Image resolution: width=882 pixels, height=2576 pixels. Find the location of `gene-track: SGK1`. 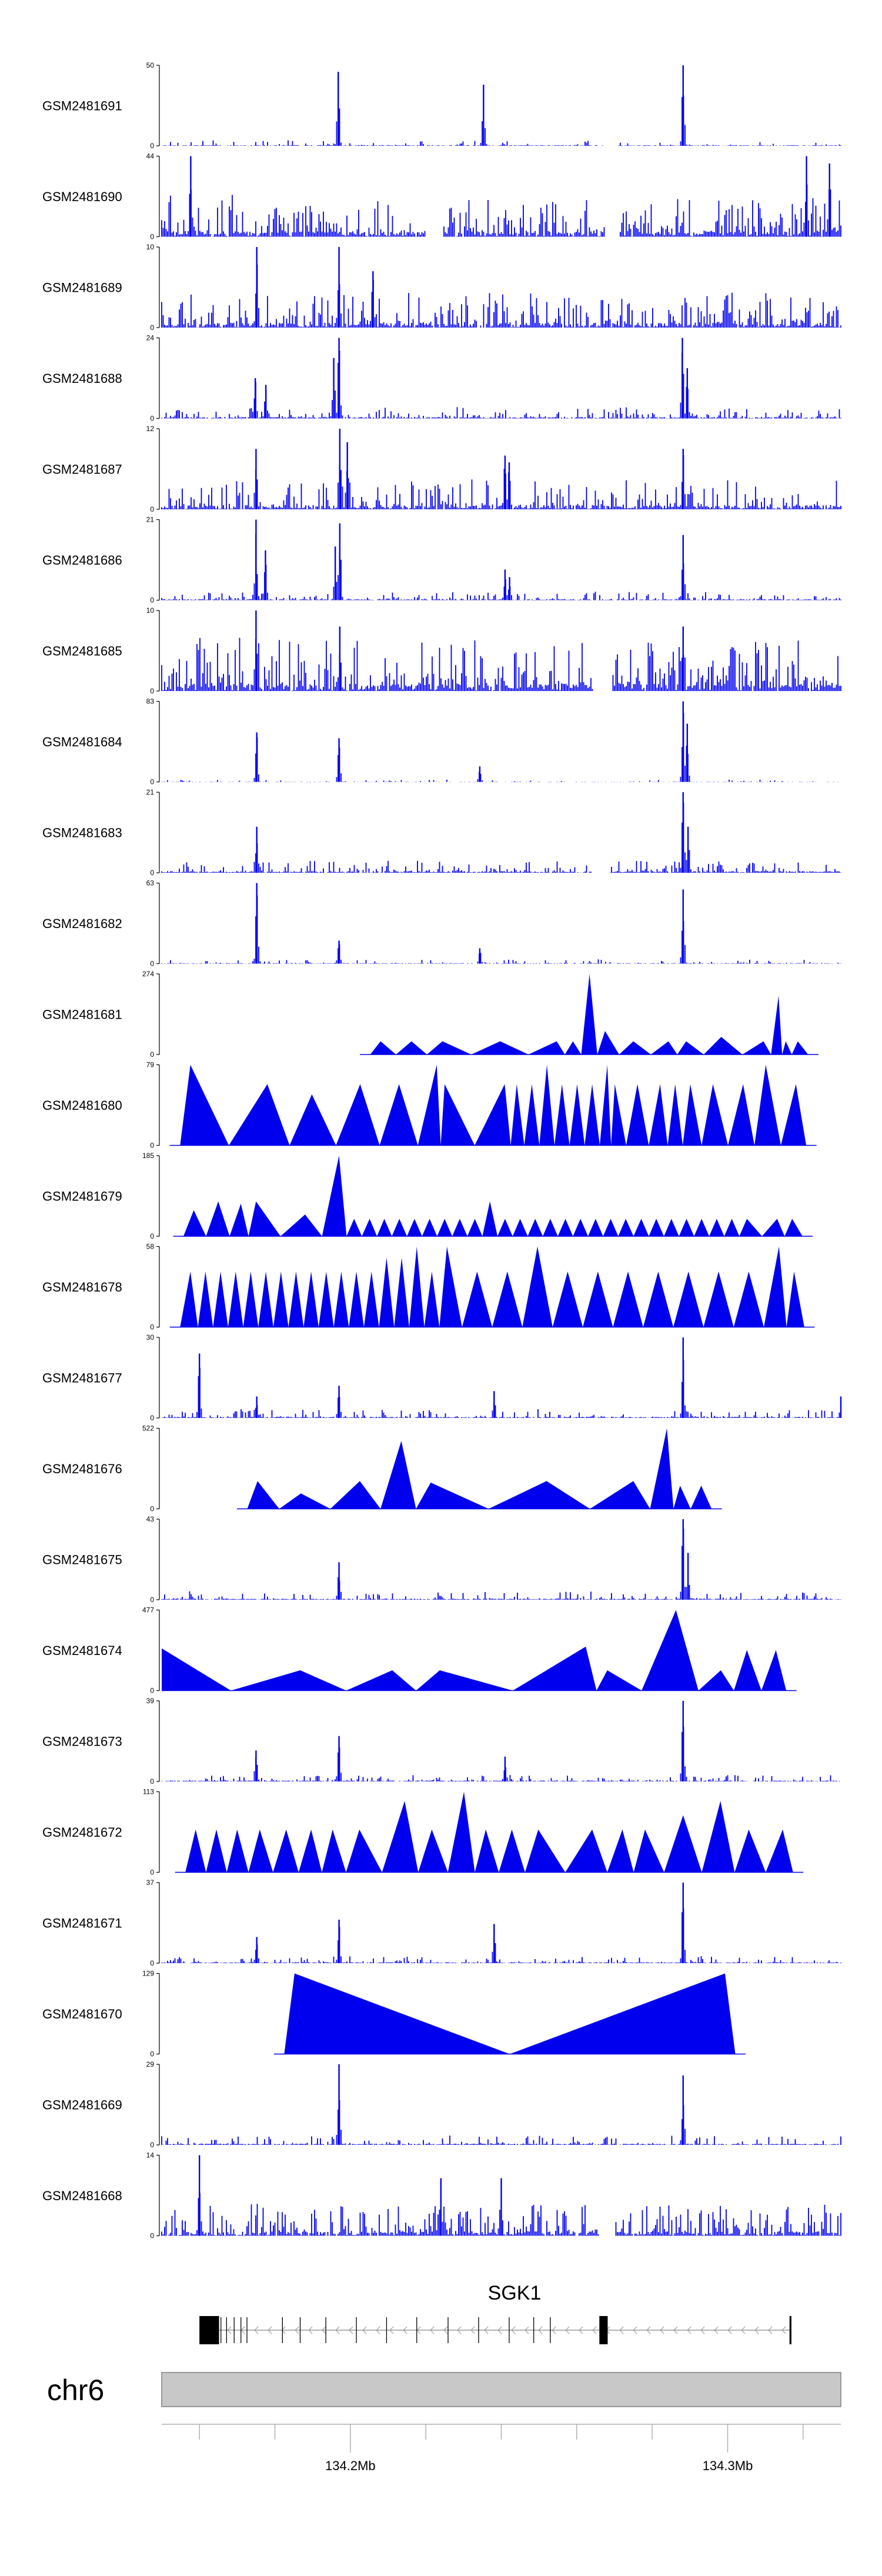

gene-track: SGK1 is located at coordinates (495, 2313).